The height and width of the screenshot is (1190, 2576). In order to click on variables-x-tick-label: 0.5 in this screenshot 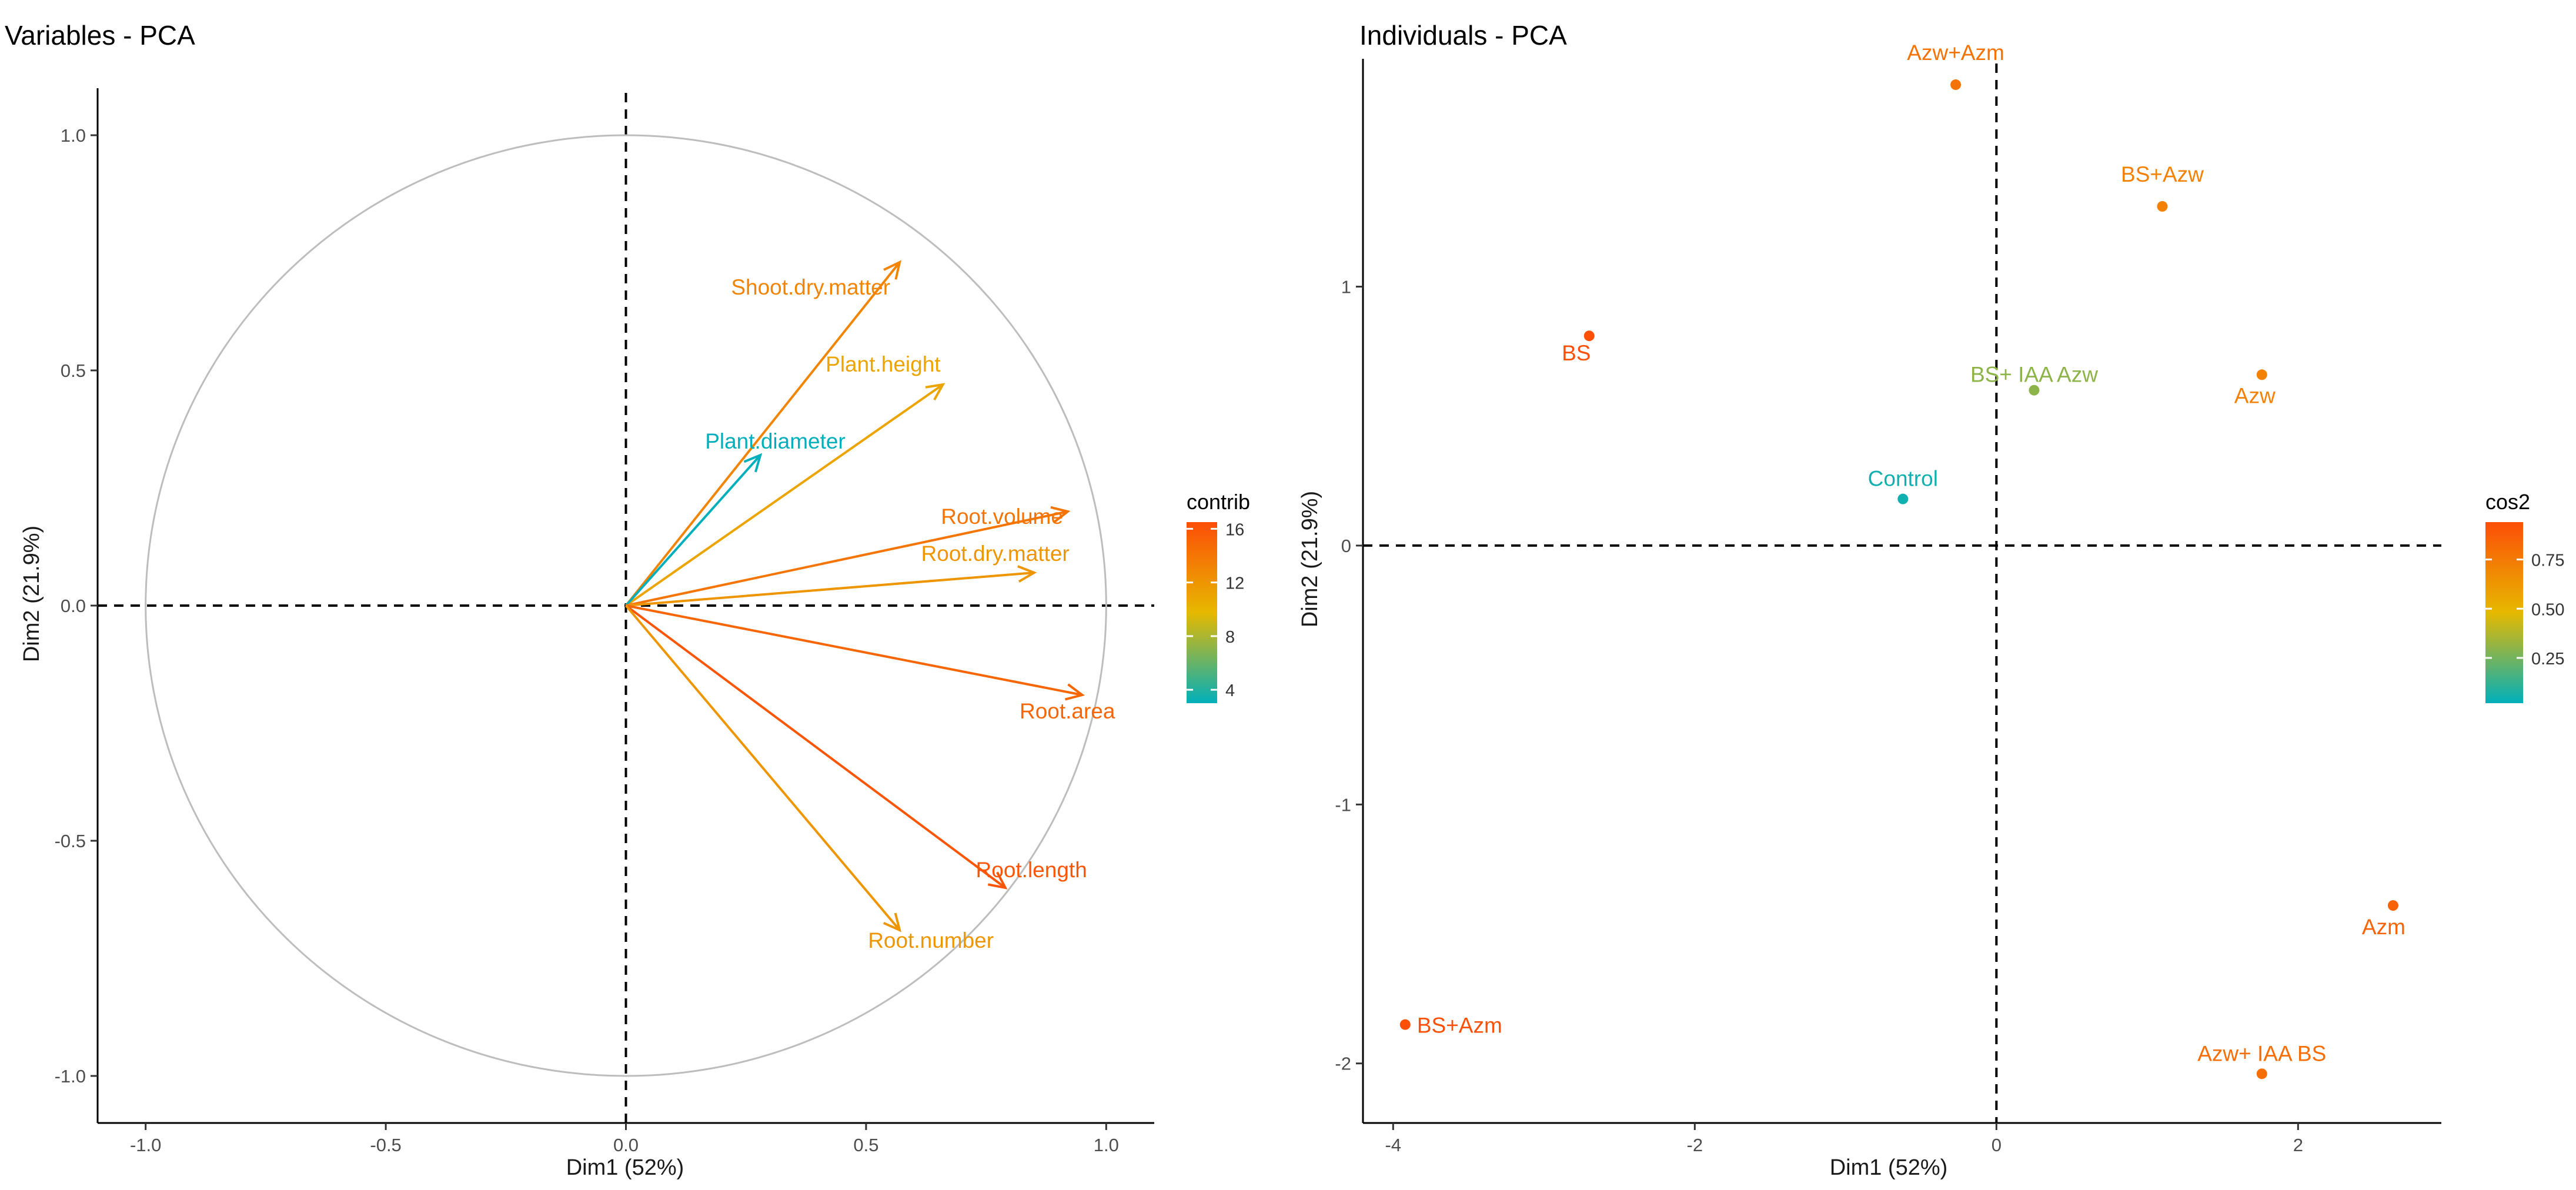, I will do `click(865, 1145)`.